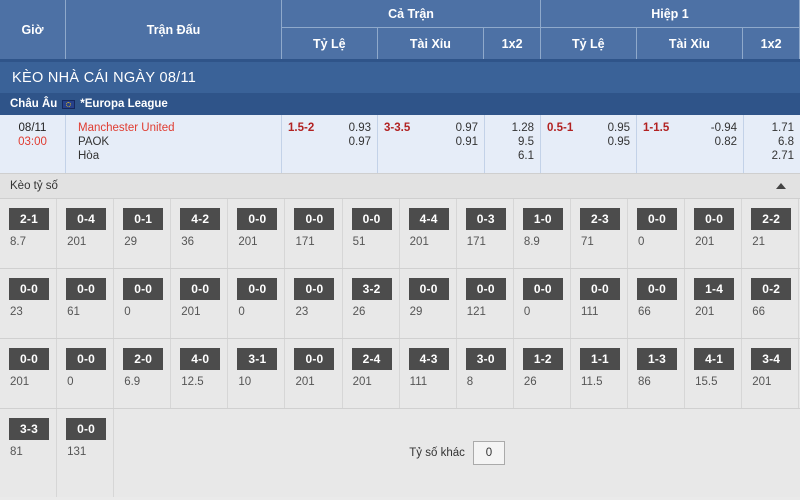 The height and width of the screenshot is (500, 800). What do you see at coordinates (359, 128) in the screenshot?
I see `ft-handicap-odd-home: 0.93` at bounding box center [359, 128].